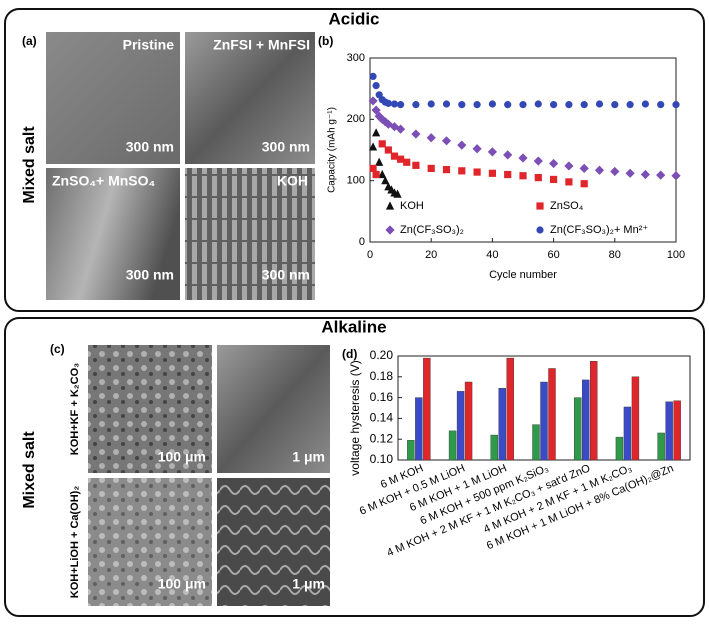 The height and width of the screenshot is (625, 709). I want to click on panel-label: (a), so click(29, 41).